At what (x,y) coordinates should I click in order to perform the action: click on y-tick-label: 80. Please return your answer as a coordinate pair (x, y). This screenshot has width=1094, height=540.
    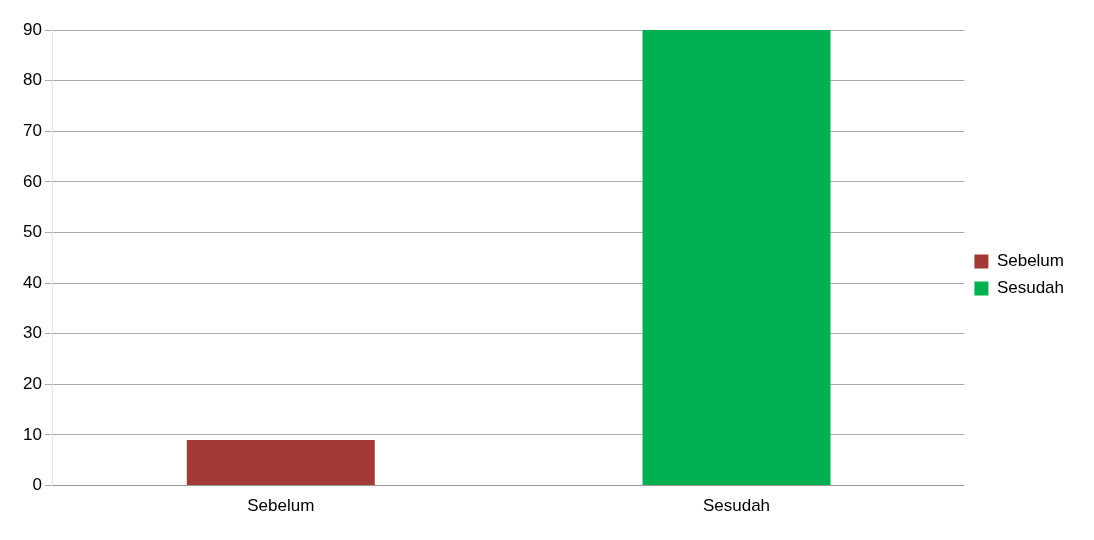
    Looking at the image, I should click on (32, 80).